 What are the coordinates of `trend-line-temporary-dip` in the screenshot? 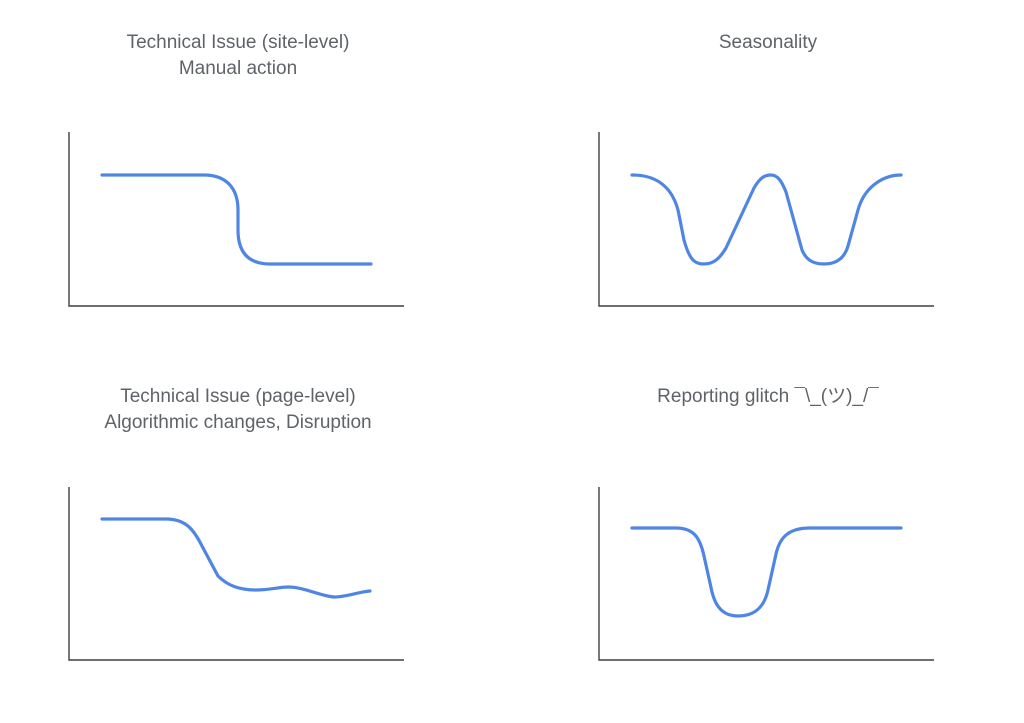 It's located at (766, 572).